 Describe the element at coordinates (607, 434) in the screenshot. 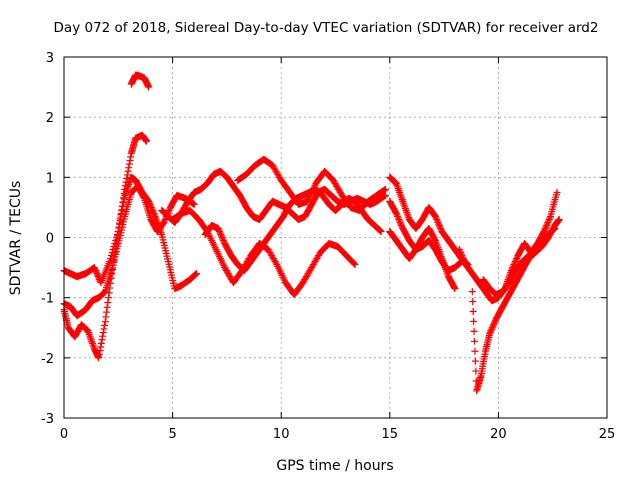

I see `x-tick-label: 25` at that location.